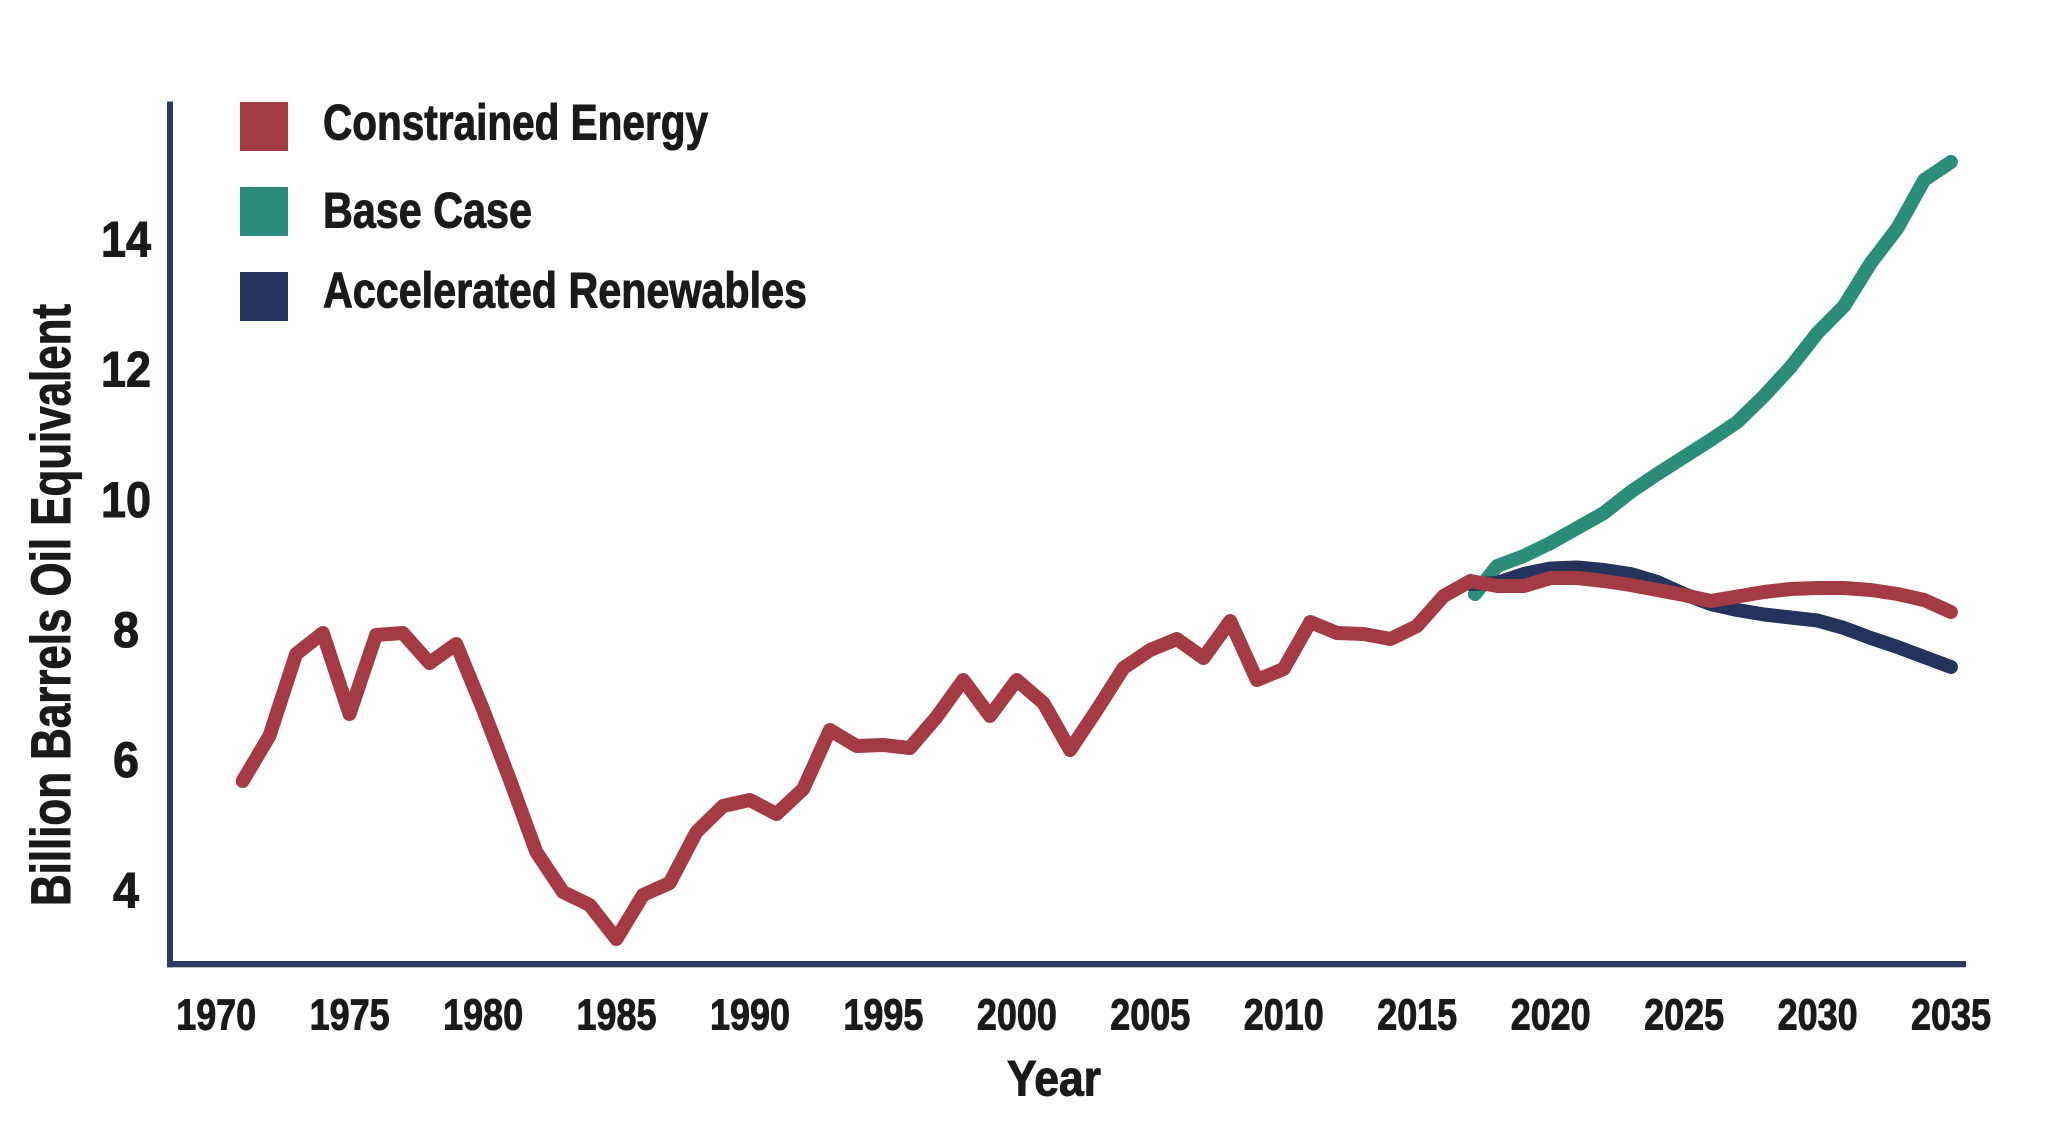 This screenshot has height=1146, width=2048. I want to click on svg-text: 2005, so click(1150, 1014).